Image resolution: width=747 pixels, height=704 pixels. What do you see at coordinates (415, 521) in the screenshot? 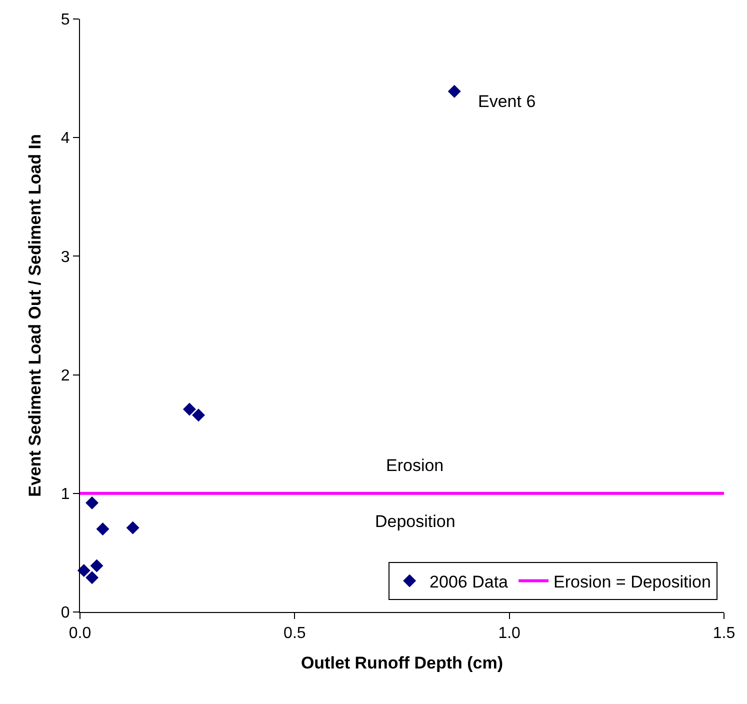
I see `annotation: Deposition` at bounding box center [415, 521].